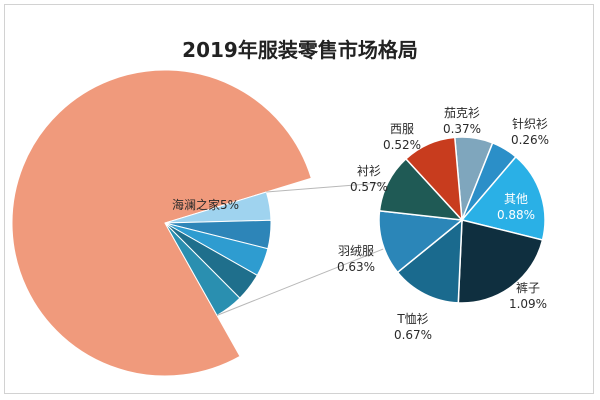  What do you see at coordinates (369, 171) in the screenshot?
I see `slice-name-label: 衬衫` at bounding box center [369, 171].